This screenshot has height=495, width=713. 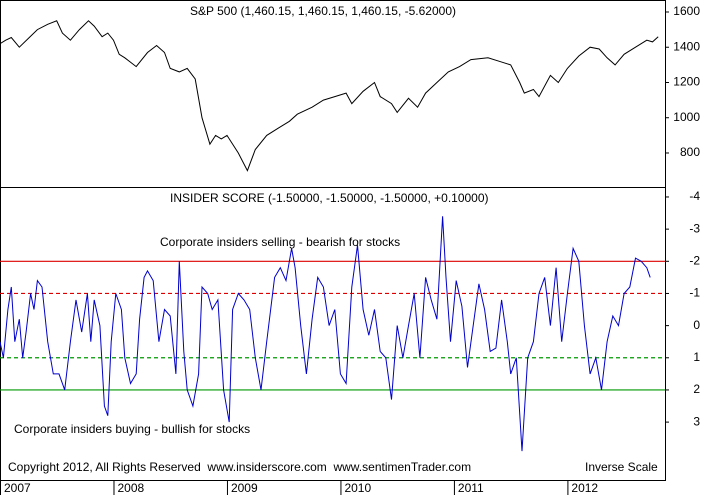 What do you see at coordinates (621, 467) in the screenshot?
I see `scale-note: Inverse Scale` at bounding box center [621, 467].